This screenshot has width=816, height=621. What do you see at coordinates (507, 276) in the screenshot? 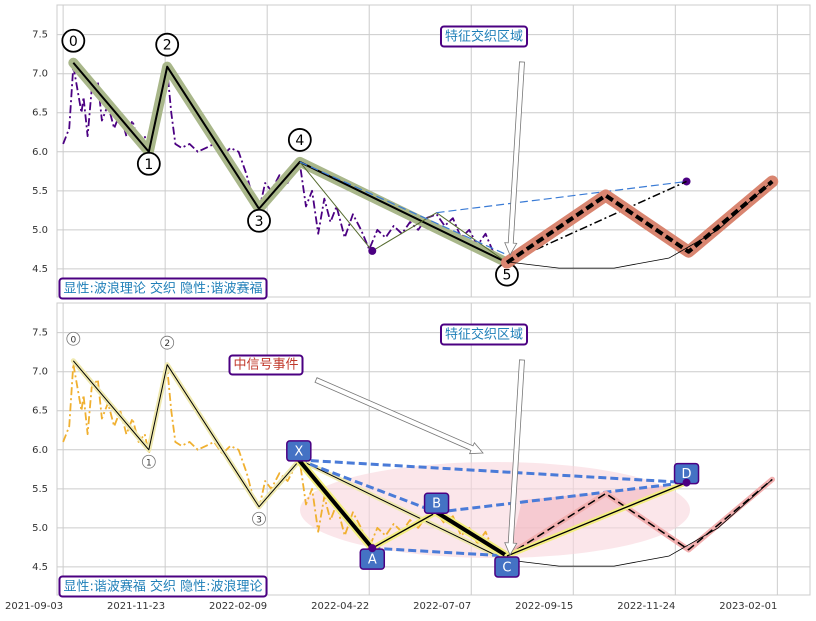
I see `point-label: 5` at bounding box center [507, 276].